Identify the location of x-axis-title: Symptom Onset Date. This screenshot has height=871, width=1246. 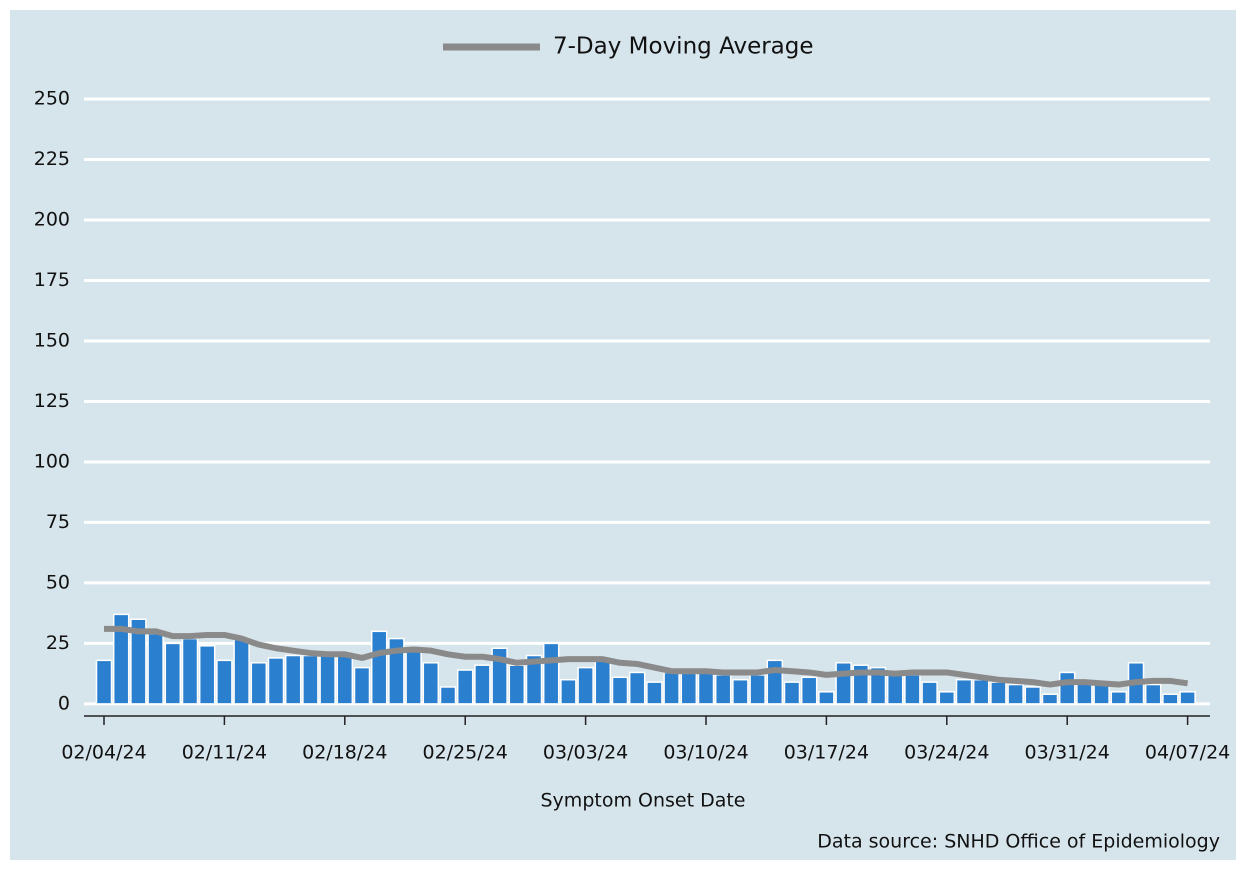
(643, 801).